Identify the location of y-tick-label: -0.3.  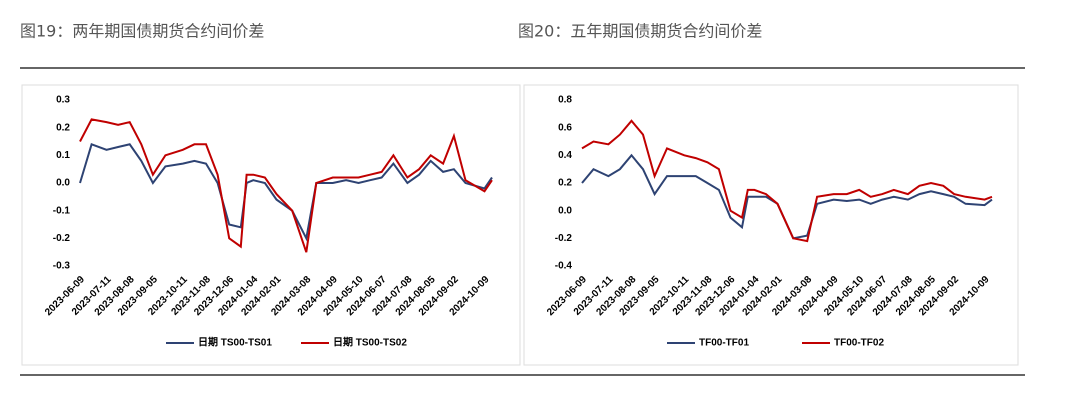
(62, 266).